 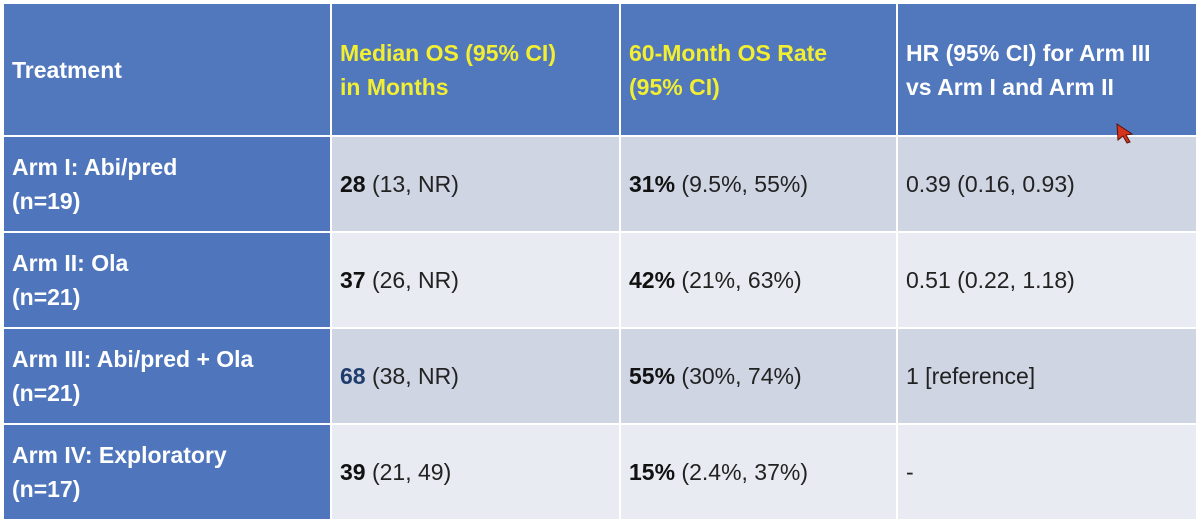 I want to click on os-rate-value: 55%, so click(x=652, y=376).